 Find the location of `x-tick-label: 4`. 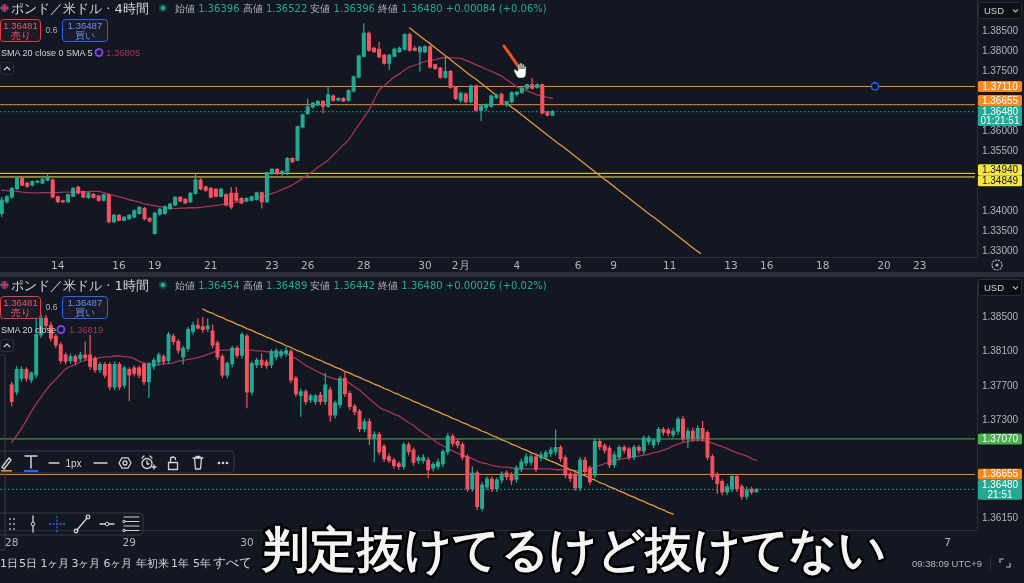

x-tick-label: 4 is located at coordinates (517, 265).